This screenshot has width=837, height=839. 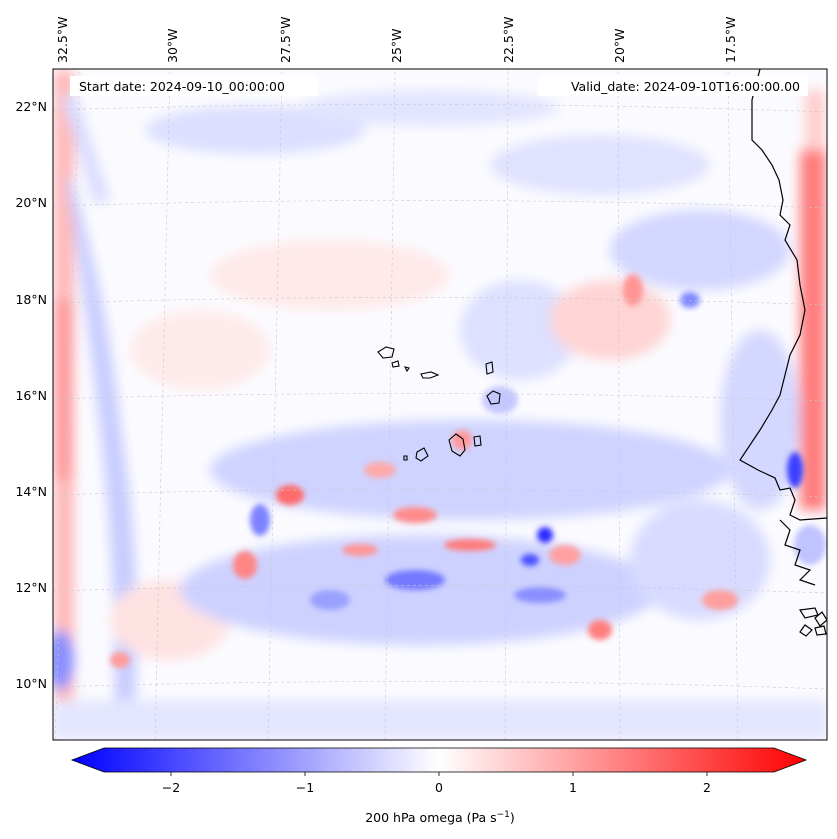 What do you see at coordinates (182, 86) in the screenshot?
I see `start-date-label: Start date: 2024-09-10_00:00:00` at bounding box center [182, 86].